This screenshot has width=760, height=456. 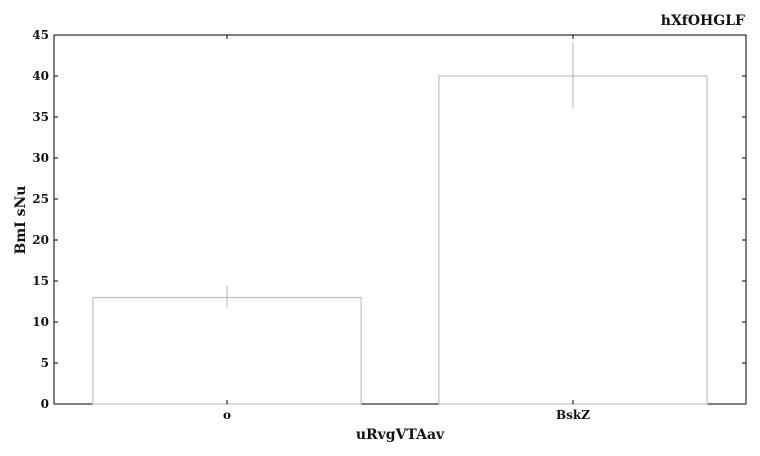 What do you see at coordinates (703, 21) in the screenshot?
I see `chart-title: hXfOHGLF` at bounding box center [703, 21].